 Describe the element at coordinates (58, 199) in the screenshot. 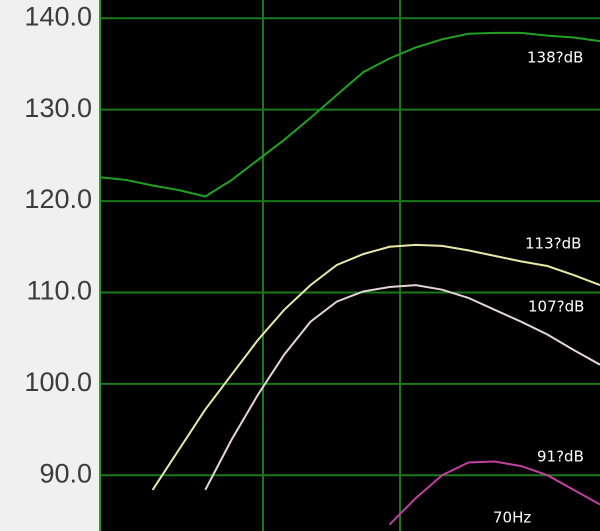

I see `y-tick-label: 120.0` at that location.